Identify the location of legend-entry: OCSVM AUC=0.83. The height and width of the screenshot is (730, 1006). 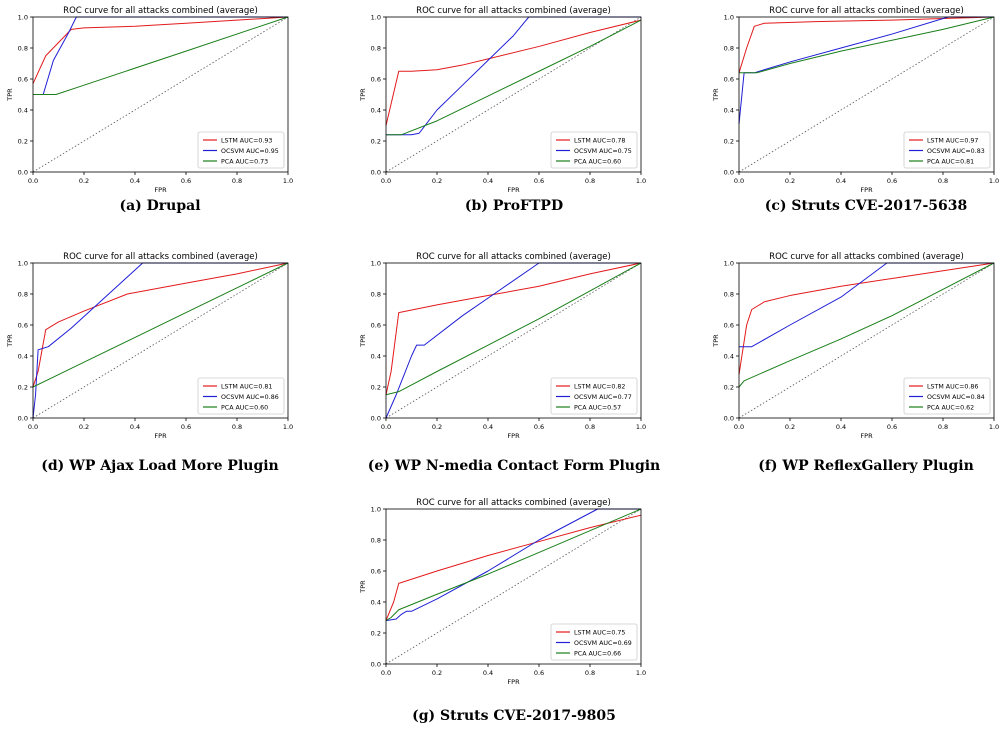
(956, 151).